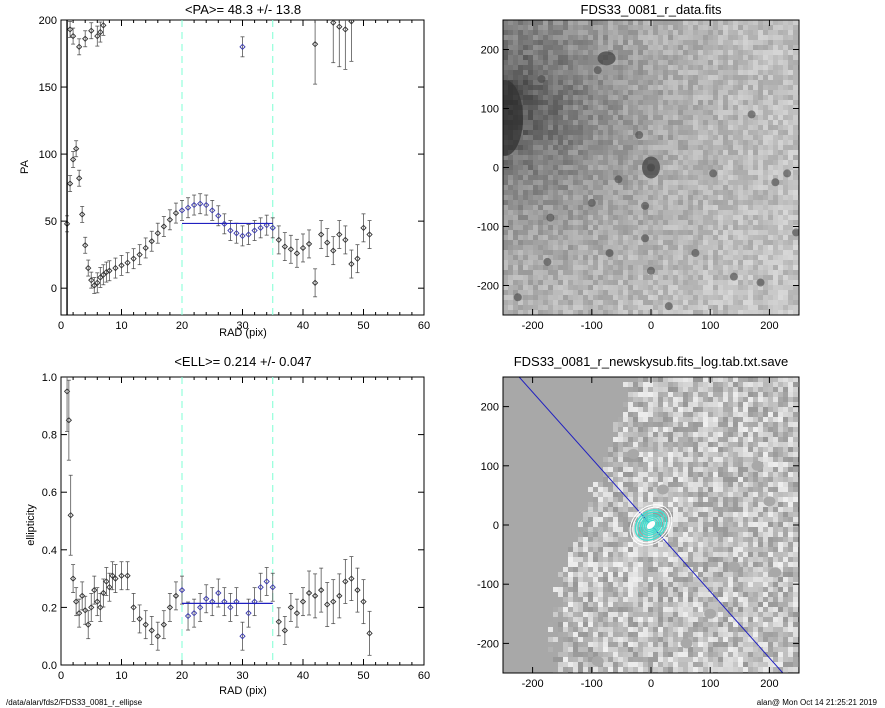  Describe the element at coordinates (363, 676) in the screenshot. I see `ell-x-tick-label: 50` at that location.